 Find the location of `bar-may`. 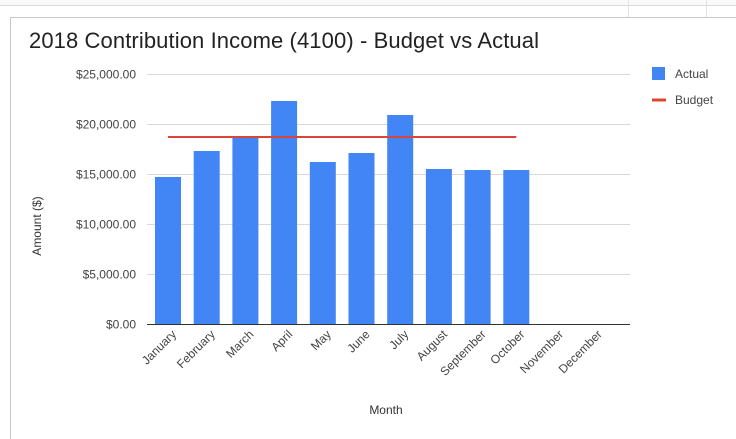

bar-may is located at coordinates (322, 243).